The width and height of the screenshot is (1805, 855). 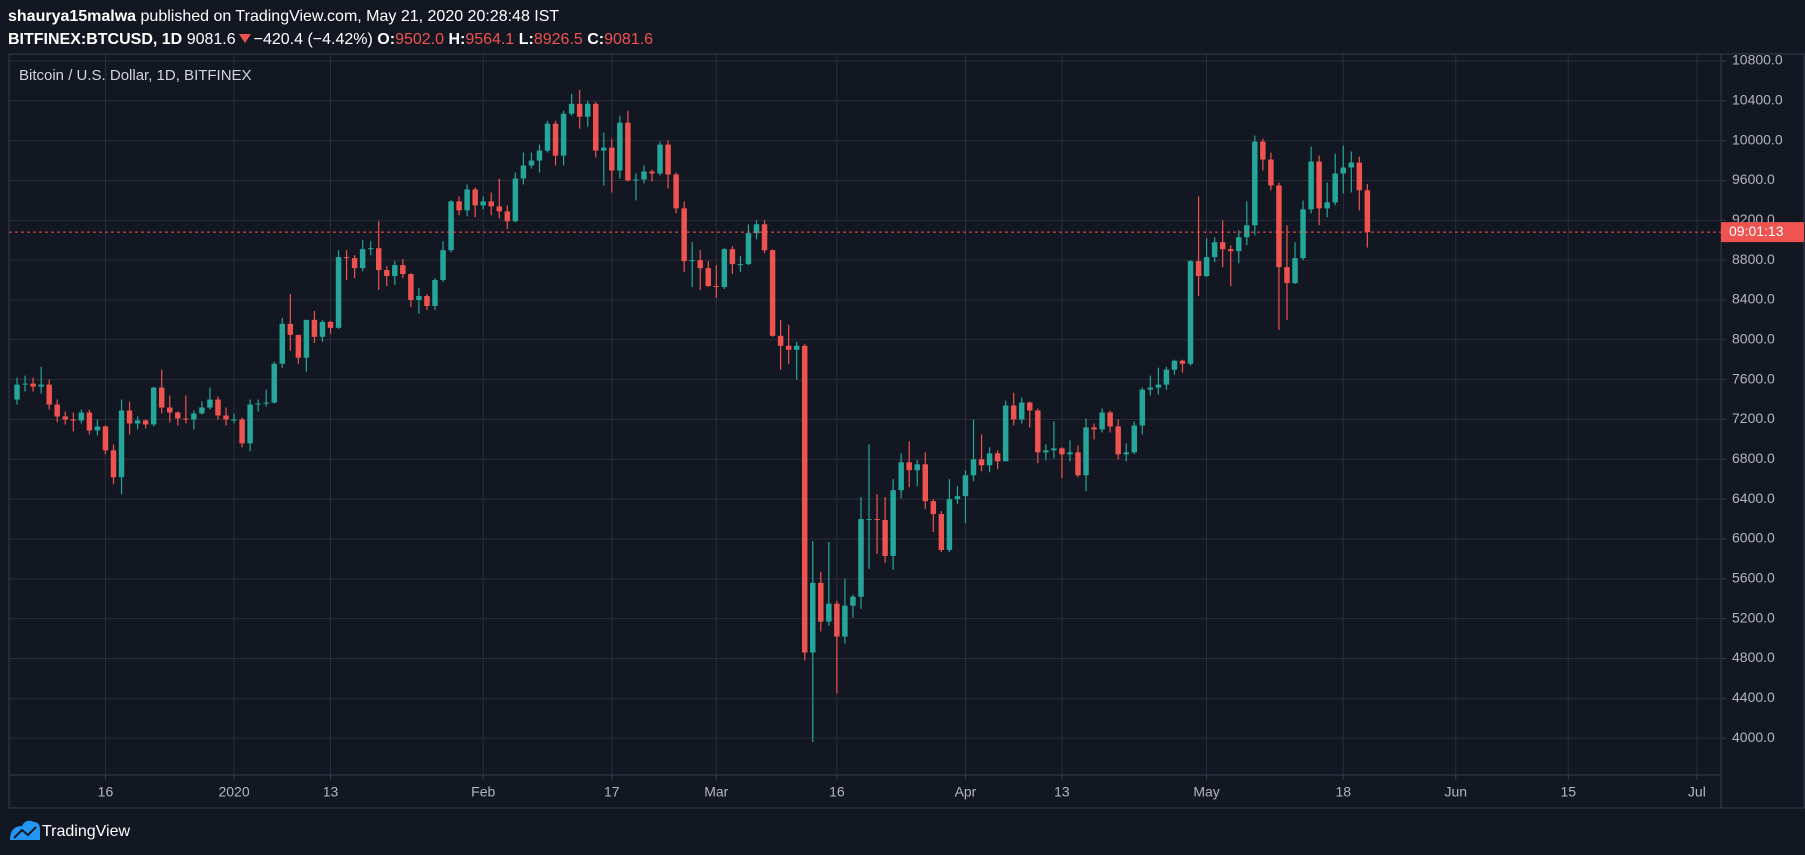 What do you see at coordinates (483, 792) in the screenshot?
I see `x-tick-label: Feb` at bounding box center [483, 792].